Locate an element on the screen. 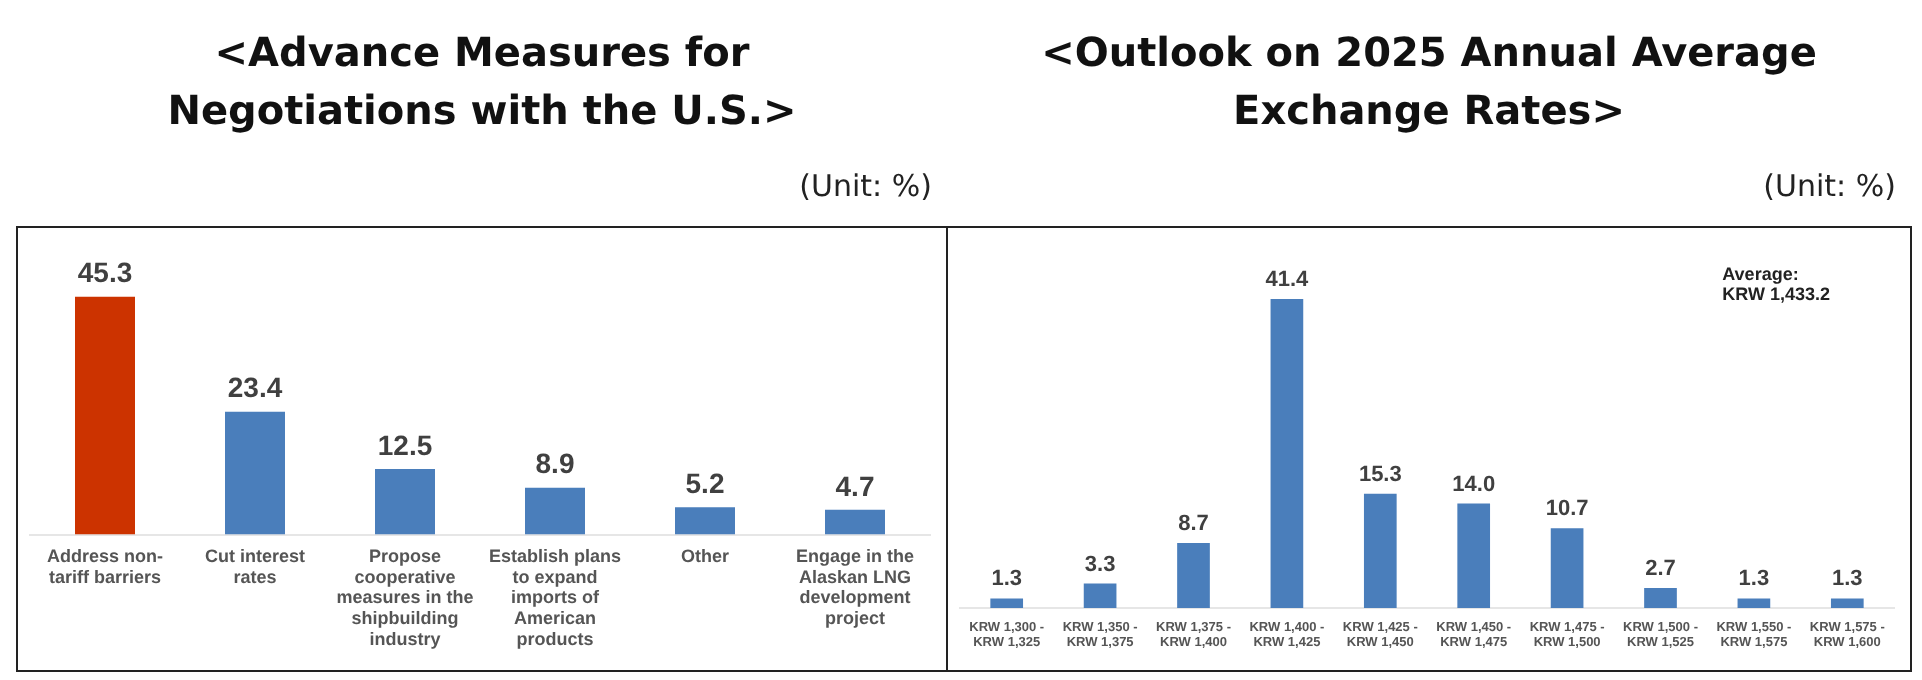 The height and width of the screenshot is (680, 1922). data-label: 8.7 is located at coordinates (1193, 524).